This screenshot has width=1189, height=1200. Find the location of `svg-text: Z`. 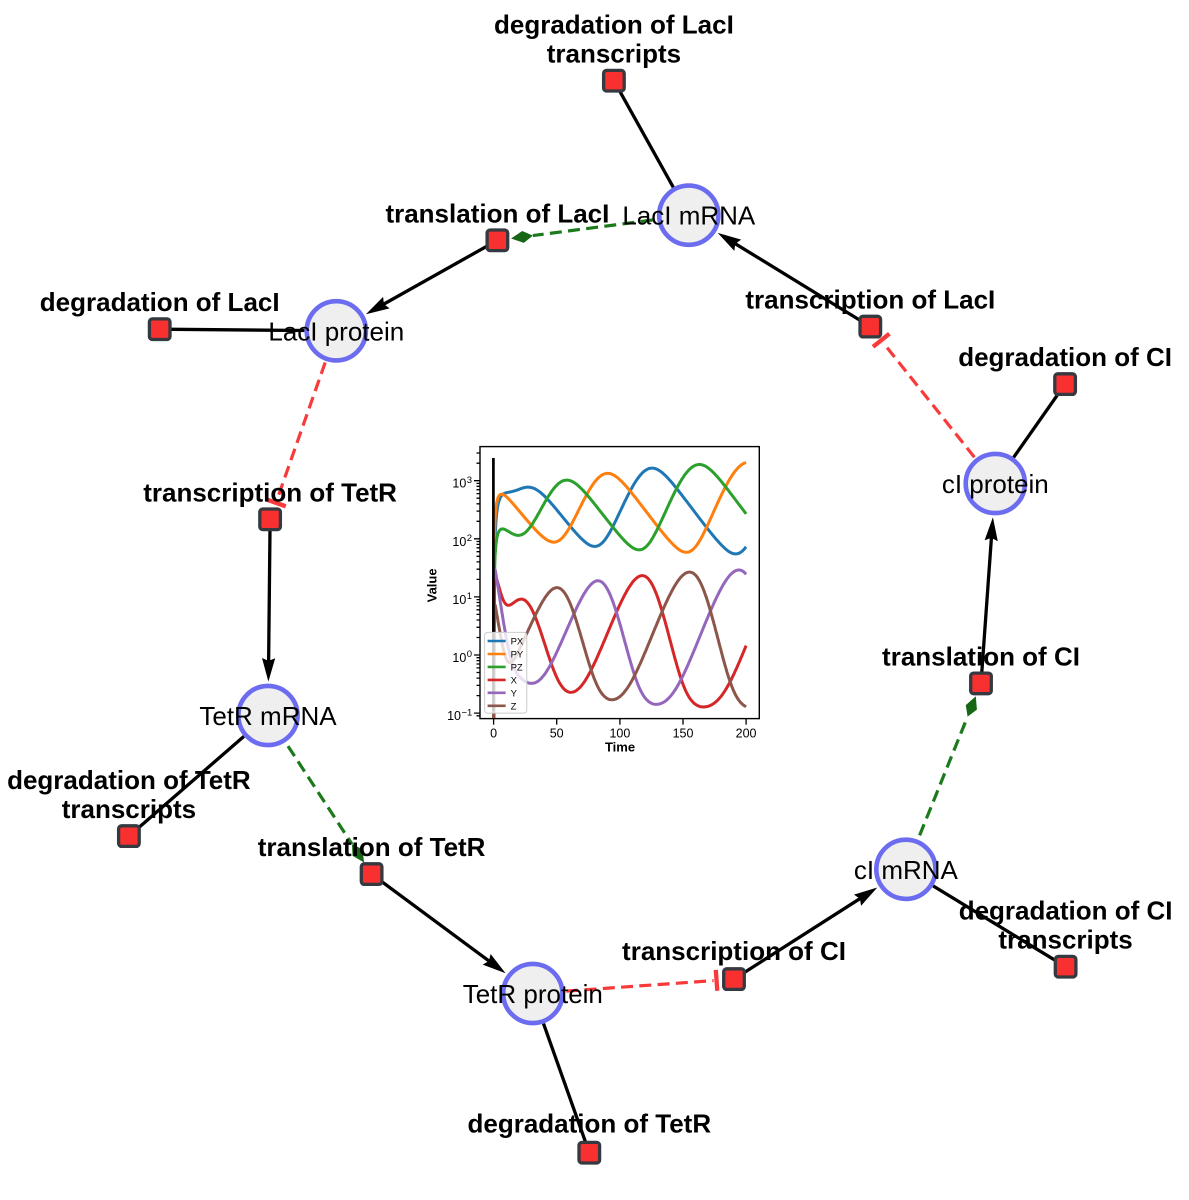

svg-text: Z is located at coordinates (514, 706).